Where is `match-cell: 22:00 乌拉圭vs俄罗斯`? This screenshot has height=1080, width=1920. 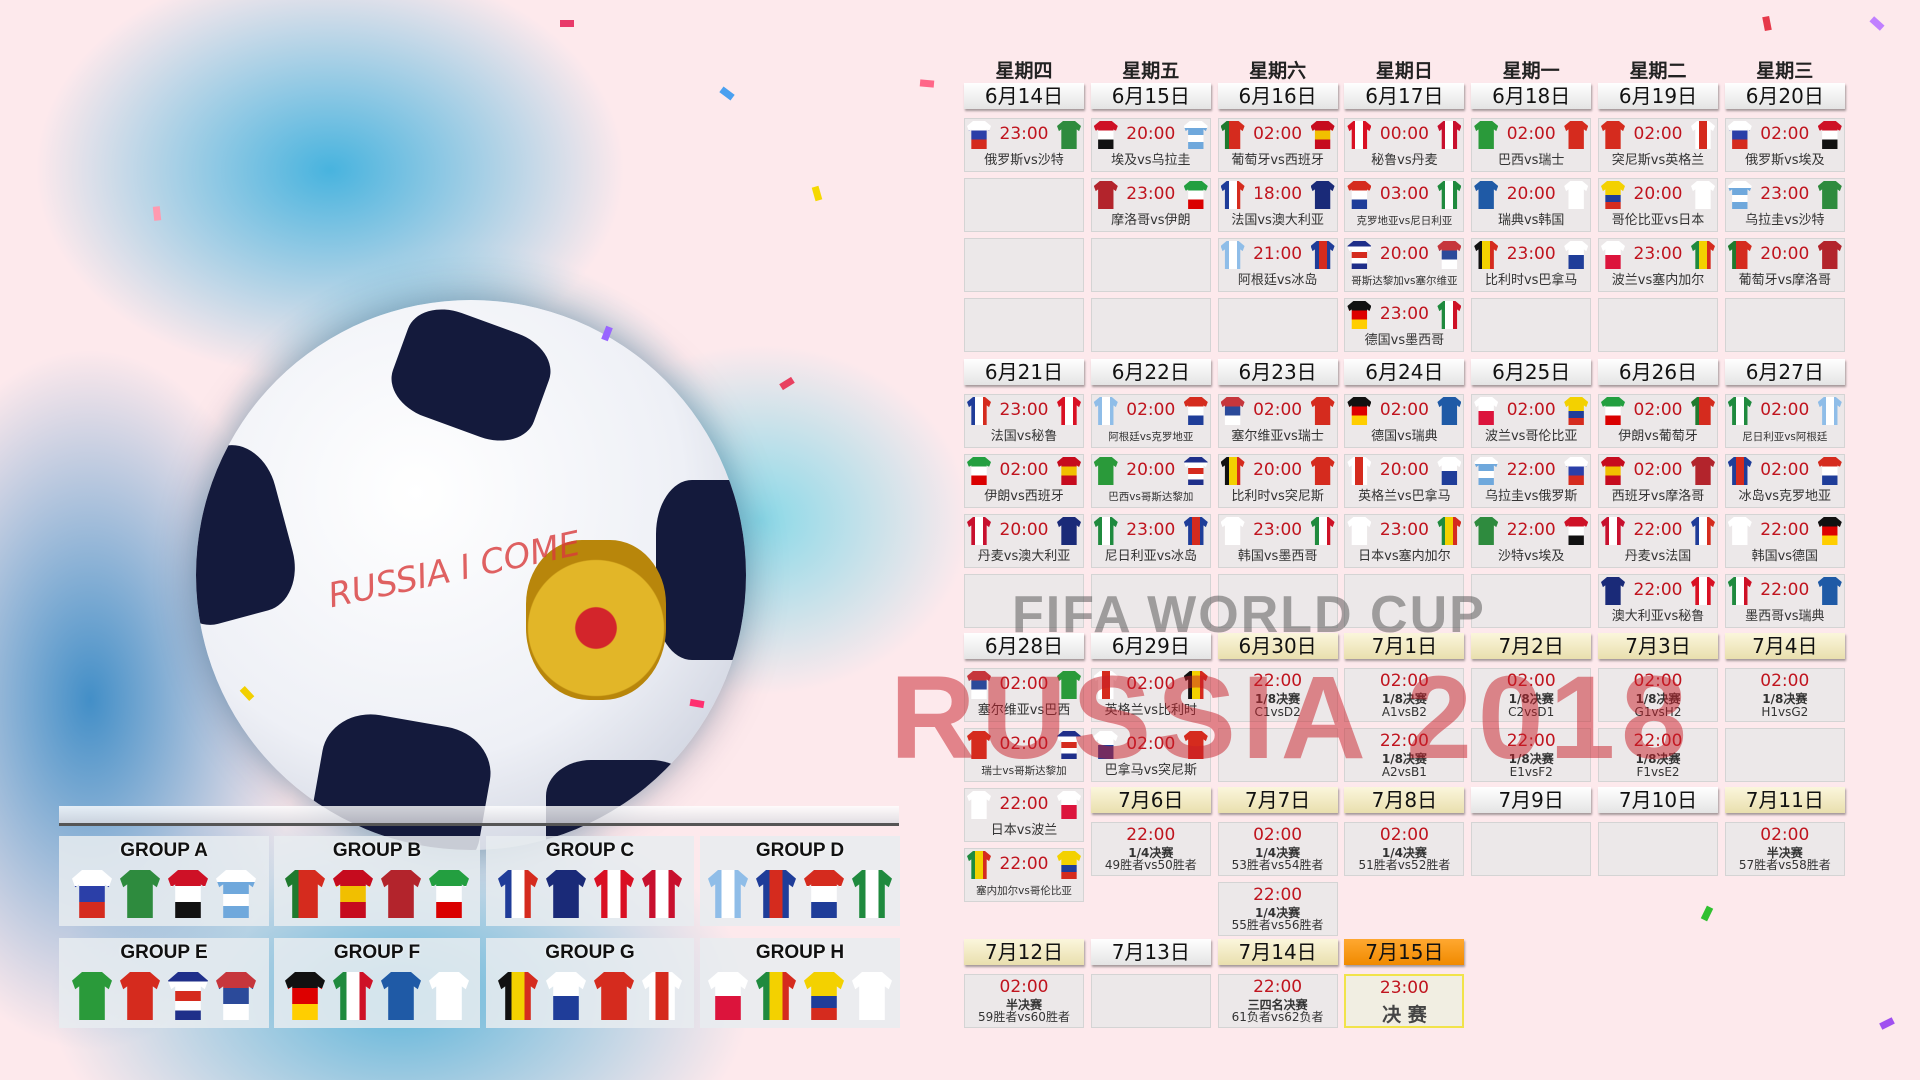 match-cell: 22:00 乌拉圭vs俄罗斯 is located at coordinates (1531, 481).